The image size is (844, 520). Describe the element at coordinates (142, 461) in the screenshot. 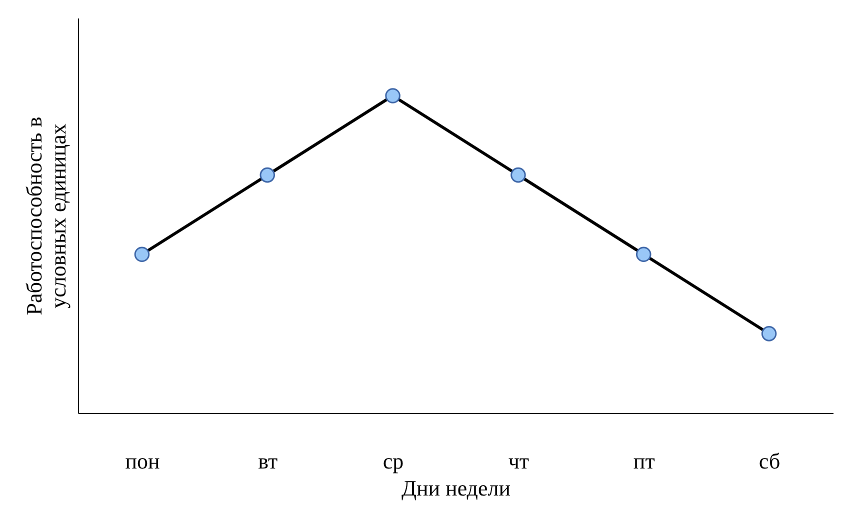

I see `x-tick-label: пон` at that location.